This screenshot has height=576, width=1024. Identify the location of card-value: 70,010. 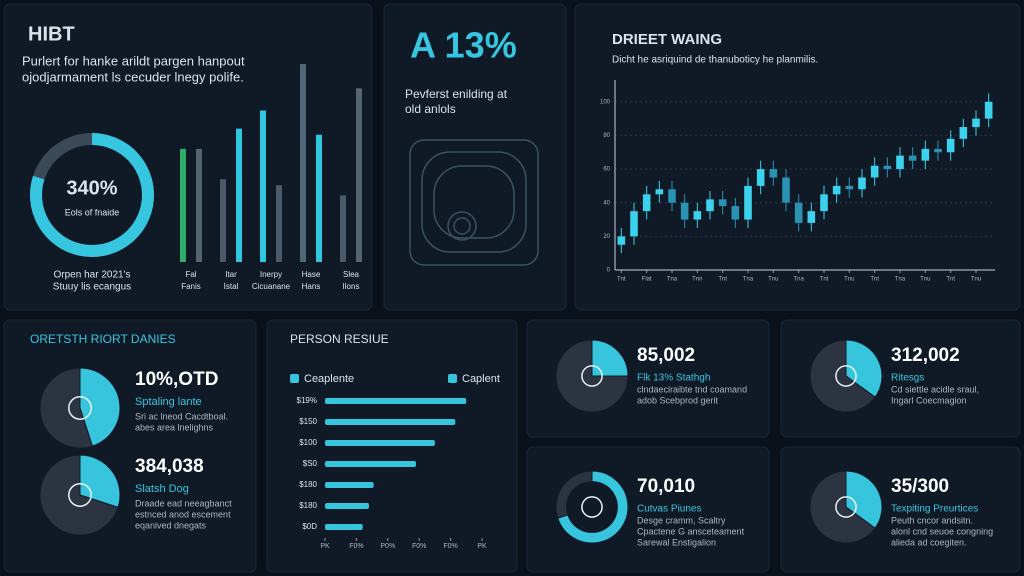
(666, 486).